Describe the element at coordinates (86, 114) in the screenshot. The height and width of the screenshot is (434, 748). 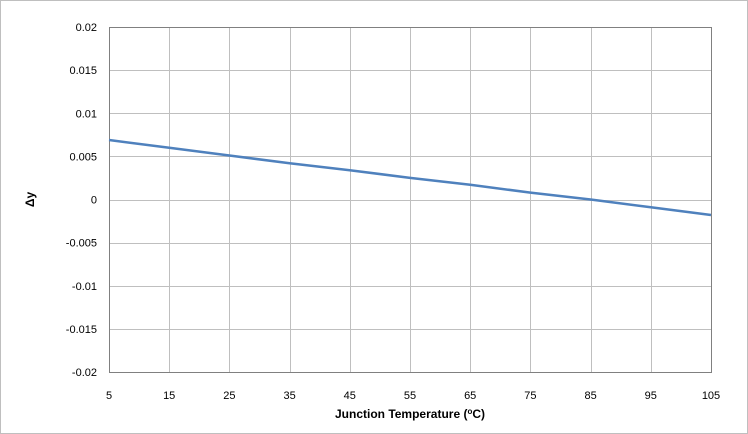
I see `y-tick-label: 0.01` at that location.